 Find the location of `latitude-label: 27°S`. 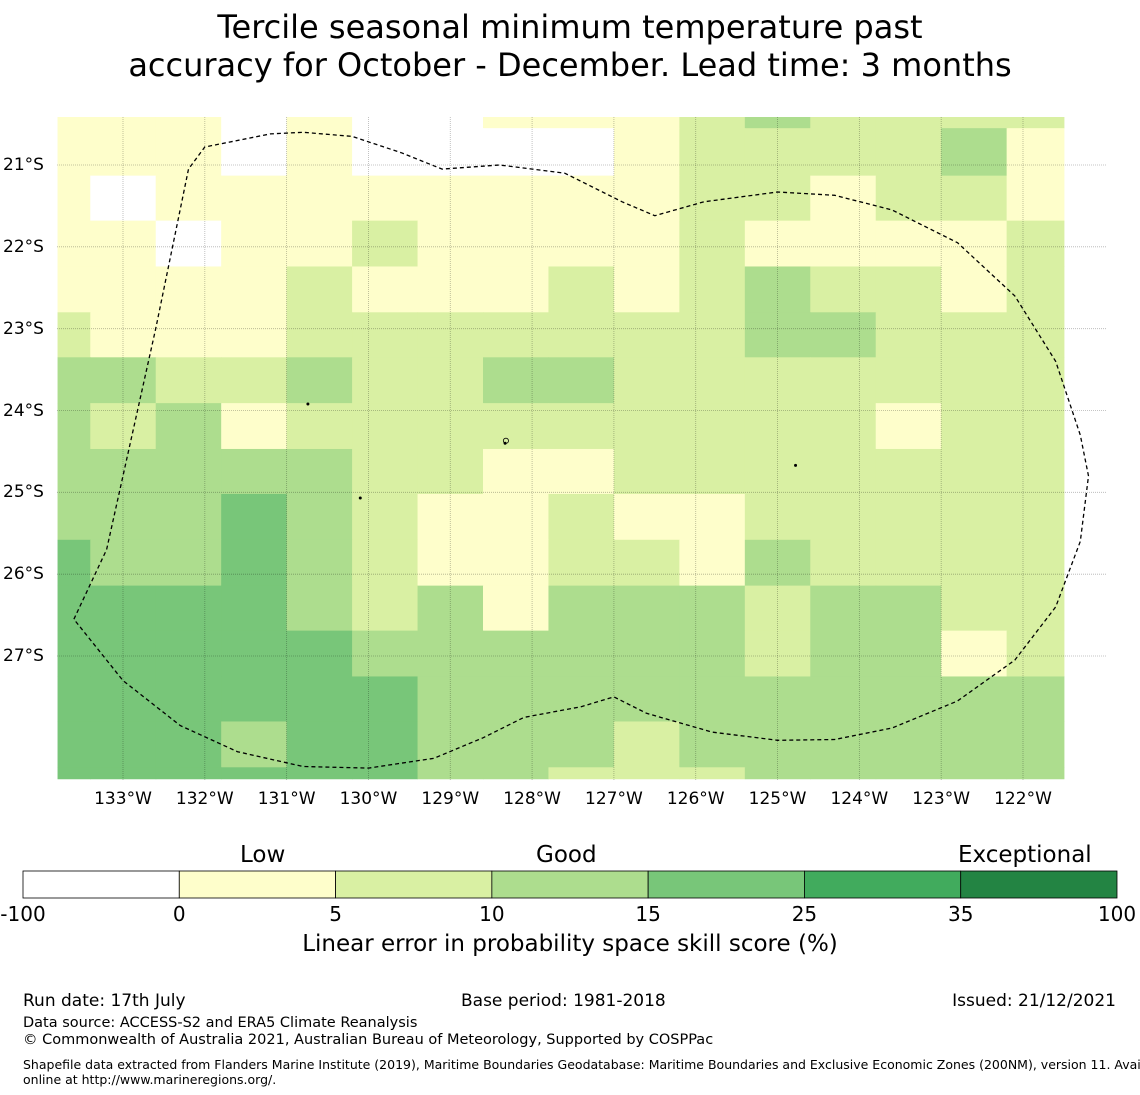

latitude-label: 27°S is located at coordinates (23, 656).